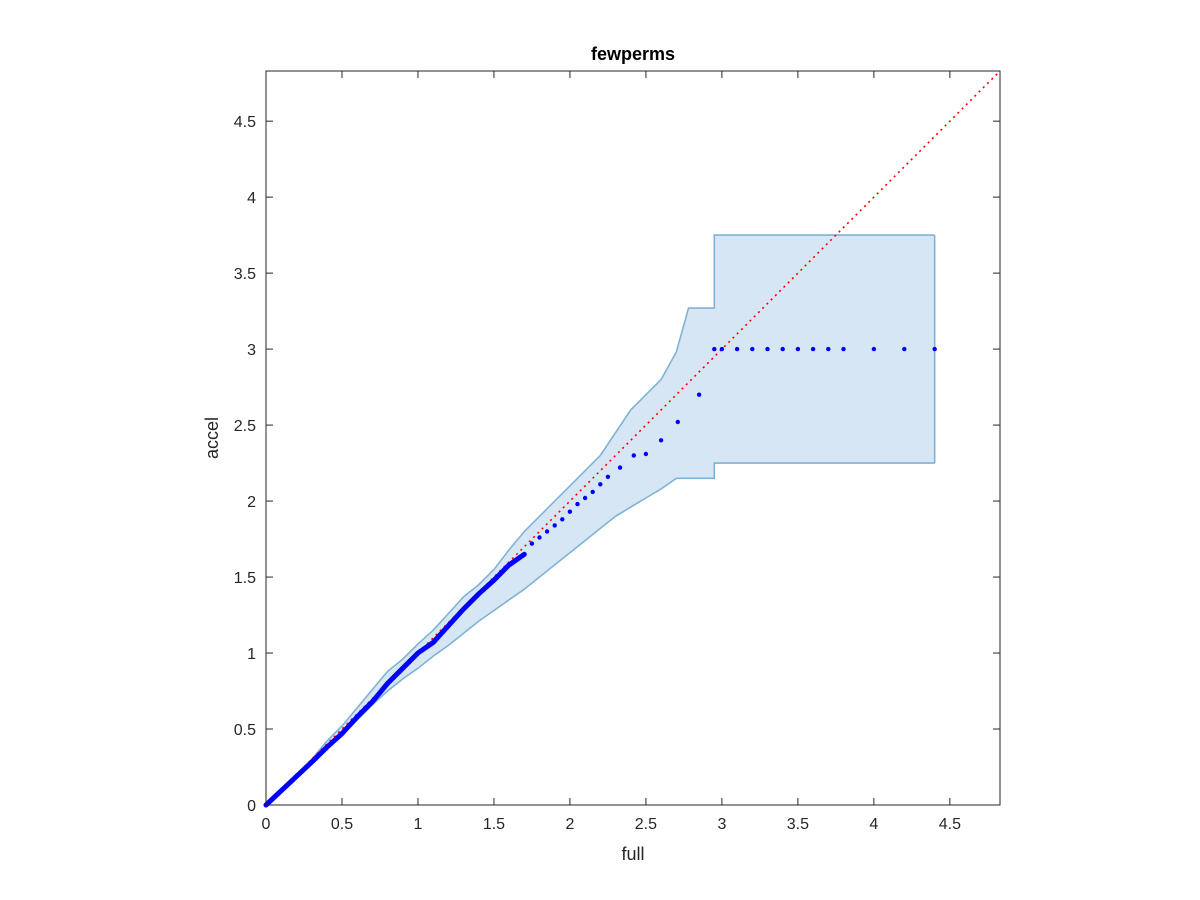  What do you see at coordinates (245, 730) in the screenshot?
I see `y-tick-label: 0.5` at bounding box center [245, 730].